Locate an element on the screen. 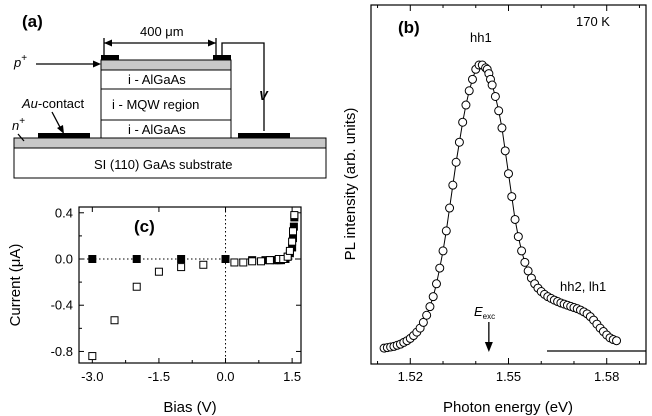  x-tick-label: 1.5 is located at coordinates (292, 376).